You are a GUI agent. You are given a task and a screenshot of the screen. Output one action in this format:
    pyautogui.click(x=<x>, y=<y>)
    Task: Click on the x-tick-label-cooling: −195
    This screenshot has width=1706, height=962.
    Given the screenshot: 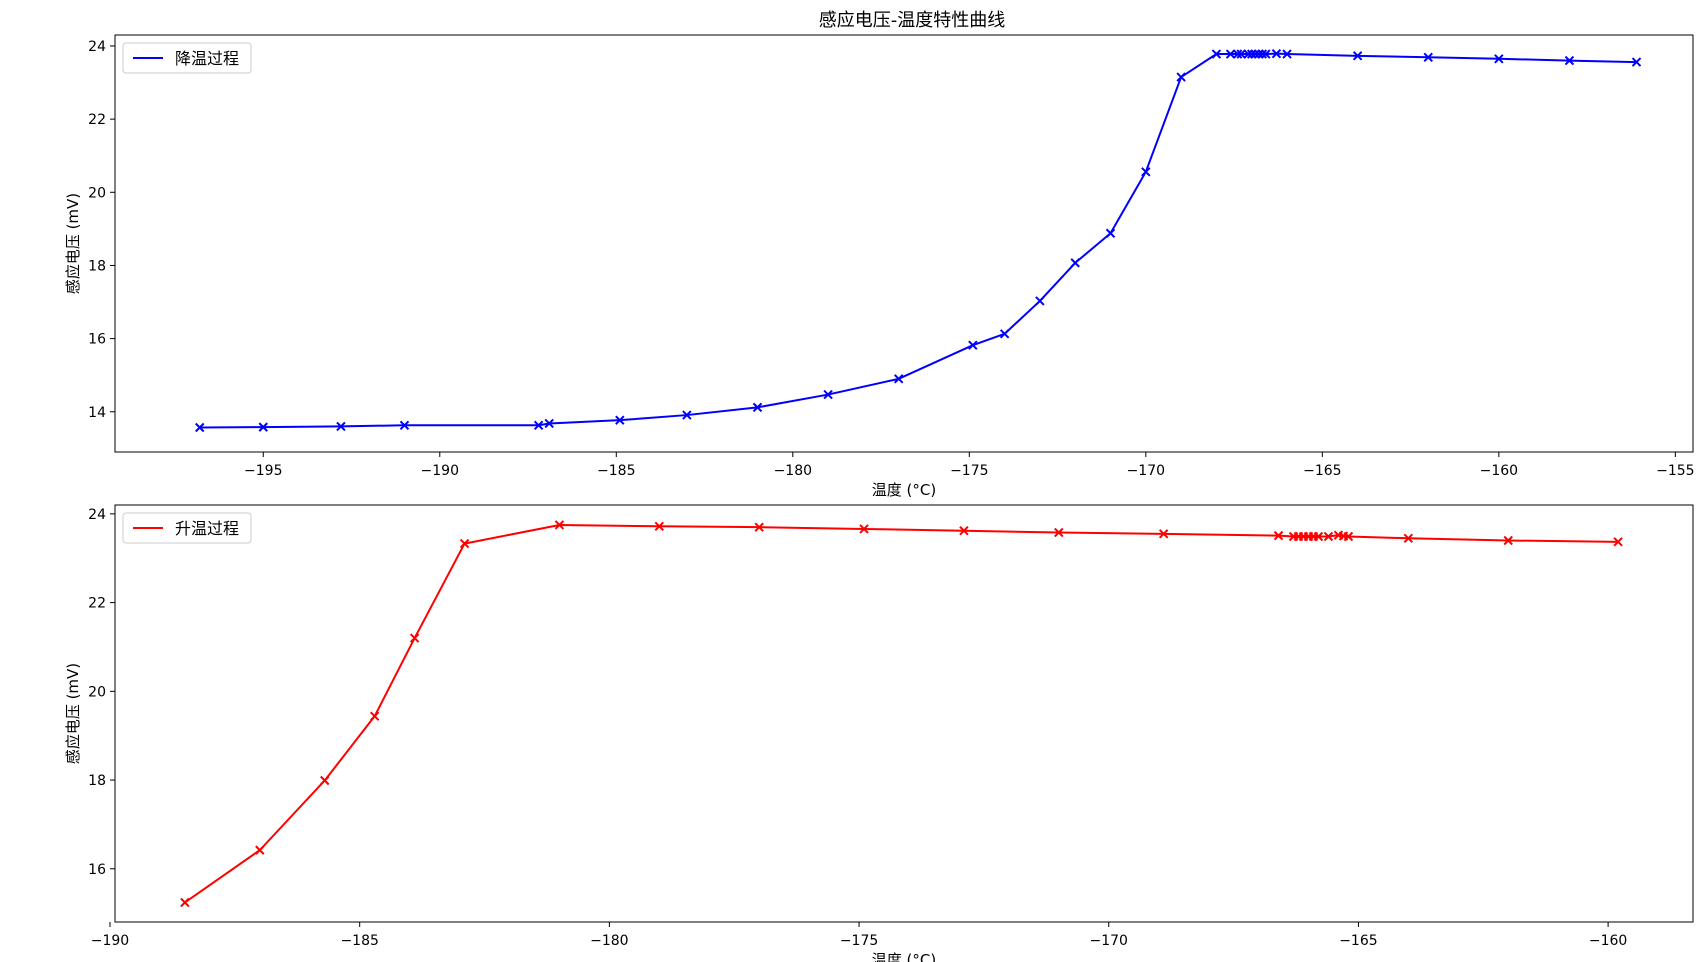 What is the action you would take?
    pyautogui.click(x=263, y=471)
    